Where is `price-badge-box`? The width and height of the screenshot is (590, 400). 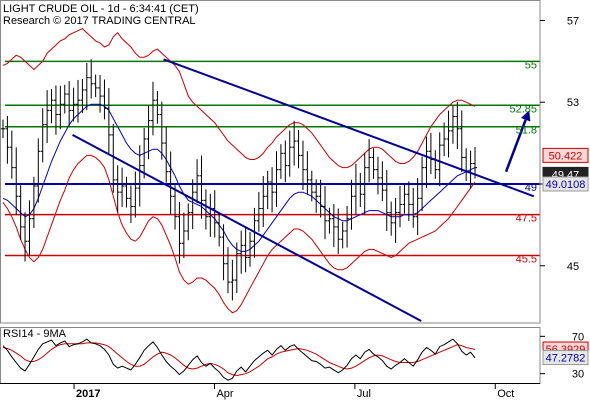 price-badge-box is located at coordinates (565, 155).